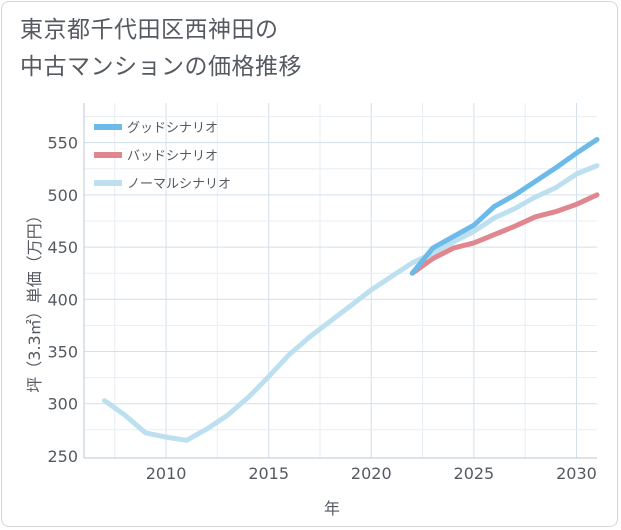 This screenshot has width=621, height=530. What do you see at coordinates (62, 404) in the screenshot?
I see `y-tick-label: 300` at bounding box center [62, 404].